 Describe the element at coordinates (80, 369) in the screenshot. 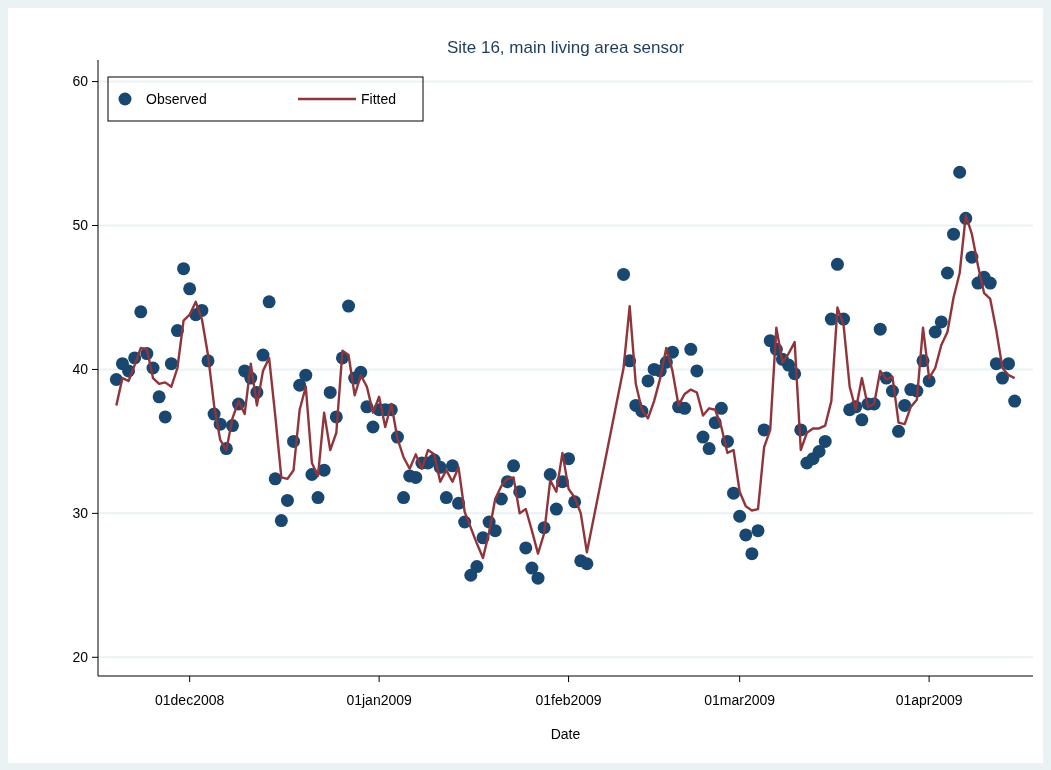

I see `y-tick-label: 40` at that location.